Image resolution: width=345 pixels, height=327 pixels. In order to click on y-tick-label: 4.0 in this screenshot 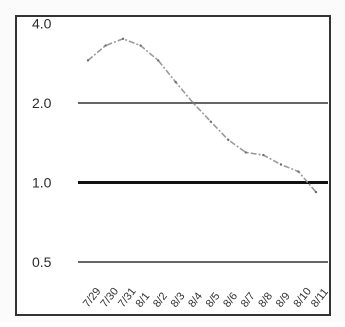, I will do `click(42, 24)`.